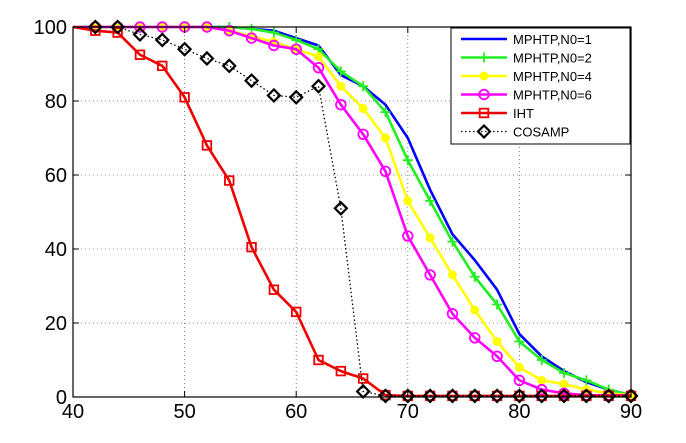  Describe the element at coordinates (631, 412) in the screenshot. I see `x-tick-label: 90` at that location.